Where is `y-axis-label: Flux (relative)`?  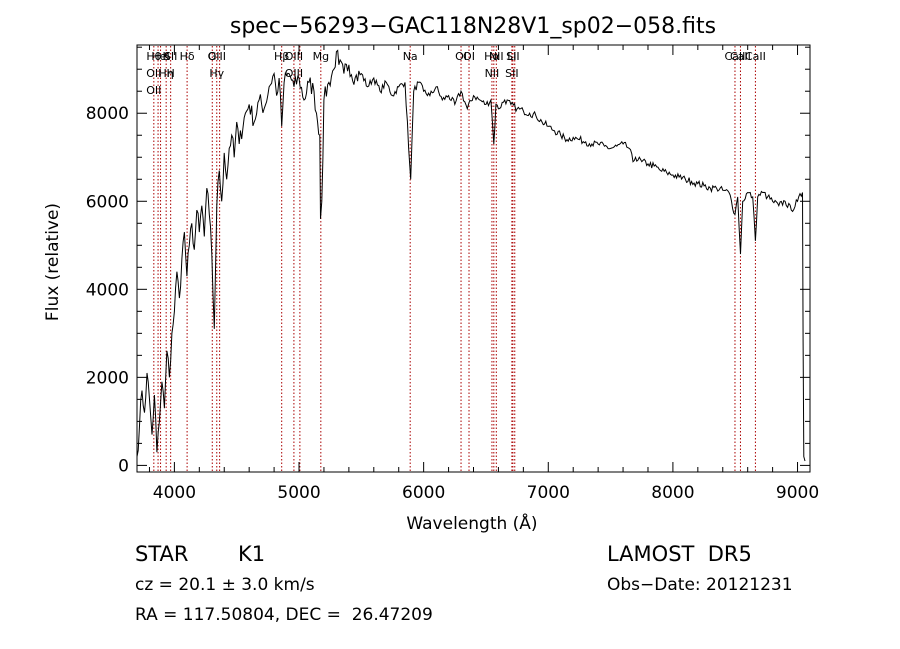 y-axis-label: Flux (relative) is located at coordinates (53, 262).